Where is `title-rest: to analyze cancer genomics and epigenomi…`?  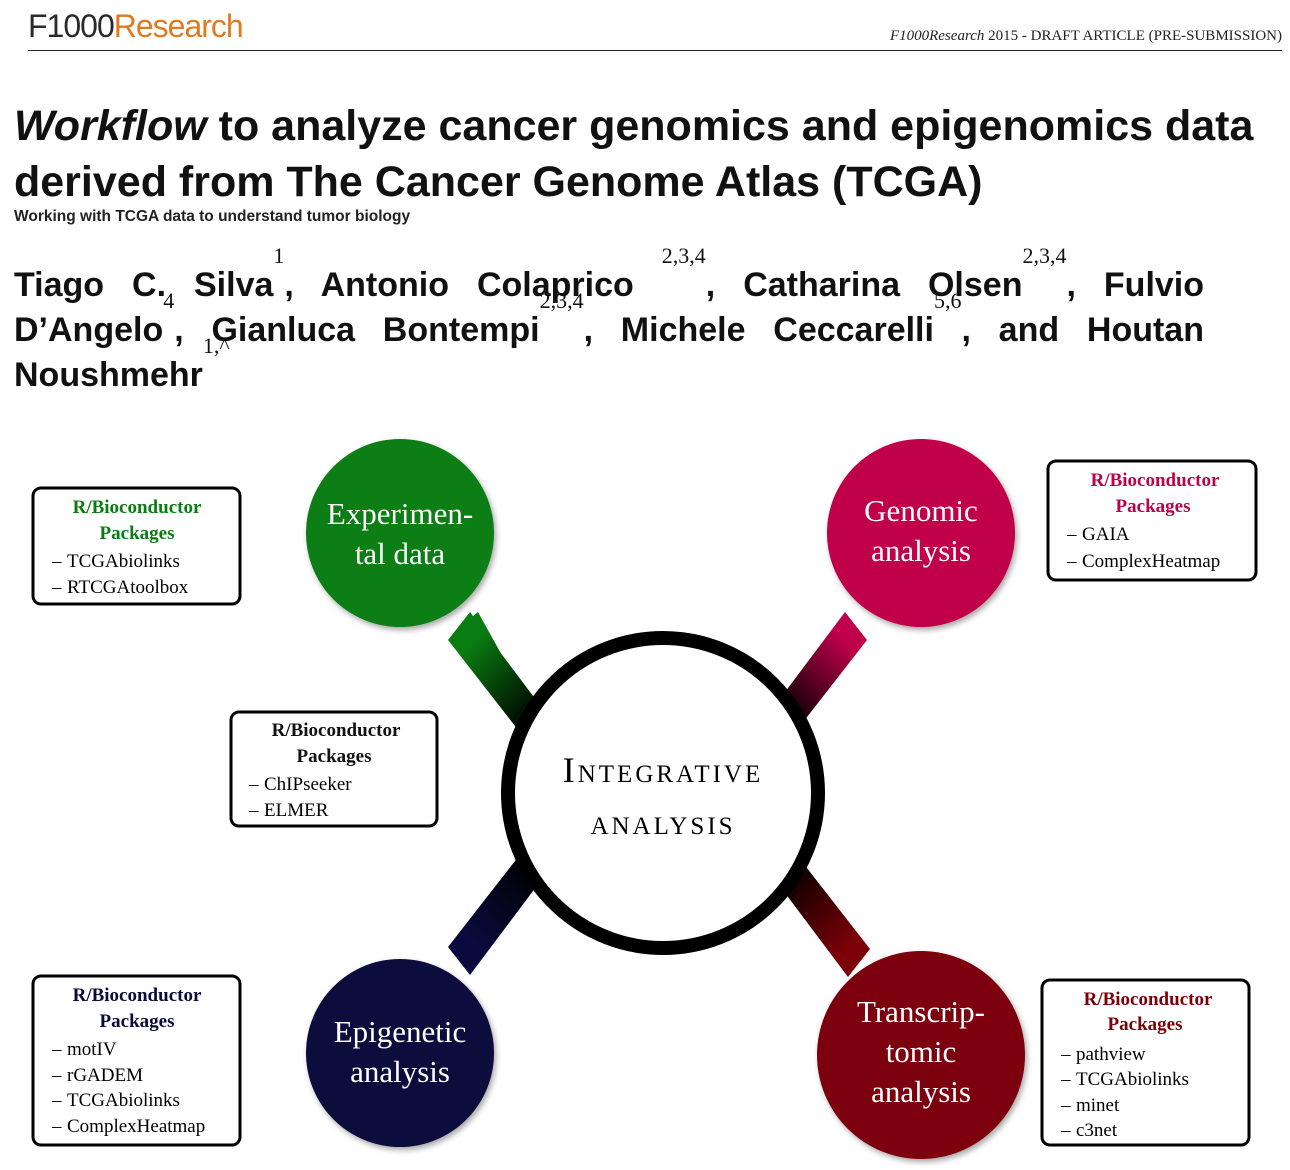
title-rest: to analyze cancer genomics and epigenomi… is located at coordinates (634, 154).